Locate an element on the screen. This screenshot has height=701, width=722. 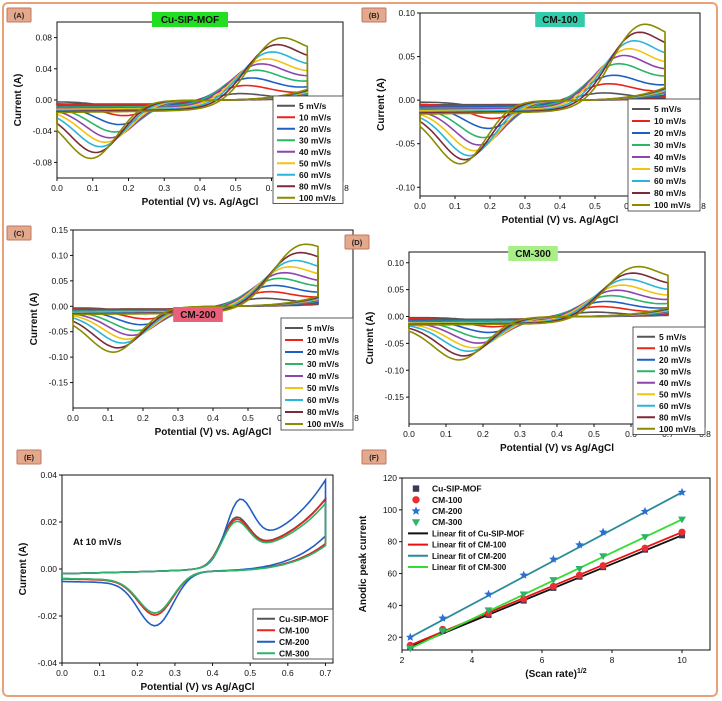
linear-fit-line is located at coordinates (546, 565).